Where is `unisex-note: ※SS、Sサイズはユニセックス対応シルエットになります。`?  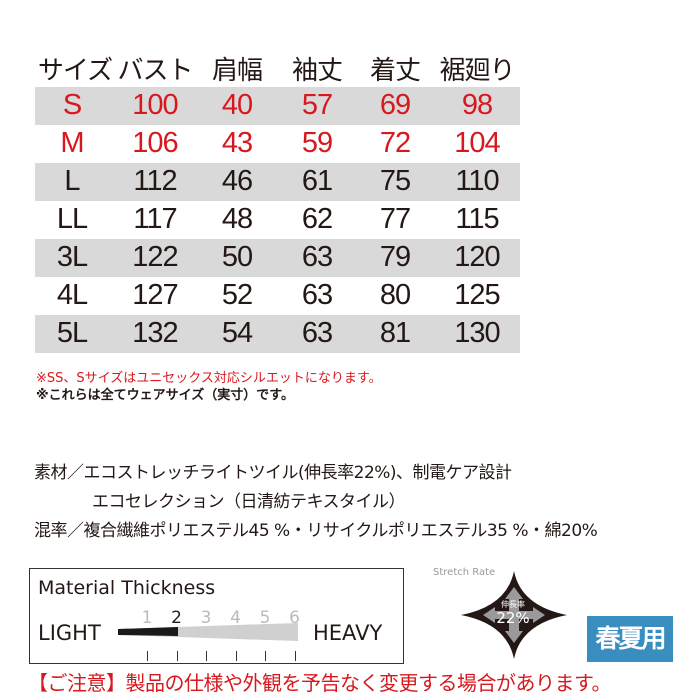 unisex-note: ※SS、Sサイズはユニセックス対応シルエットになります。 is located at coordinates (209, 378).